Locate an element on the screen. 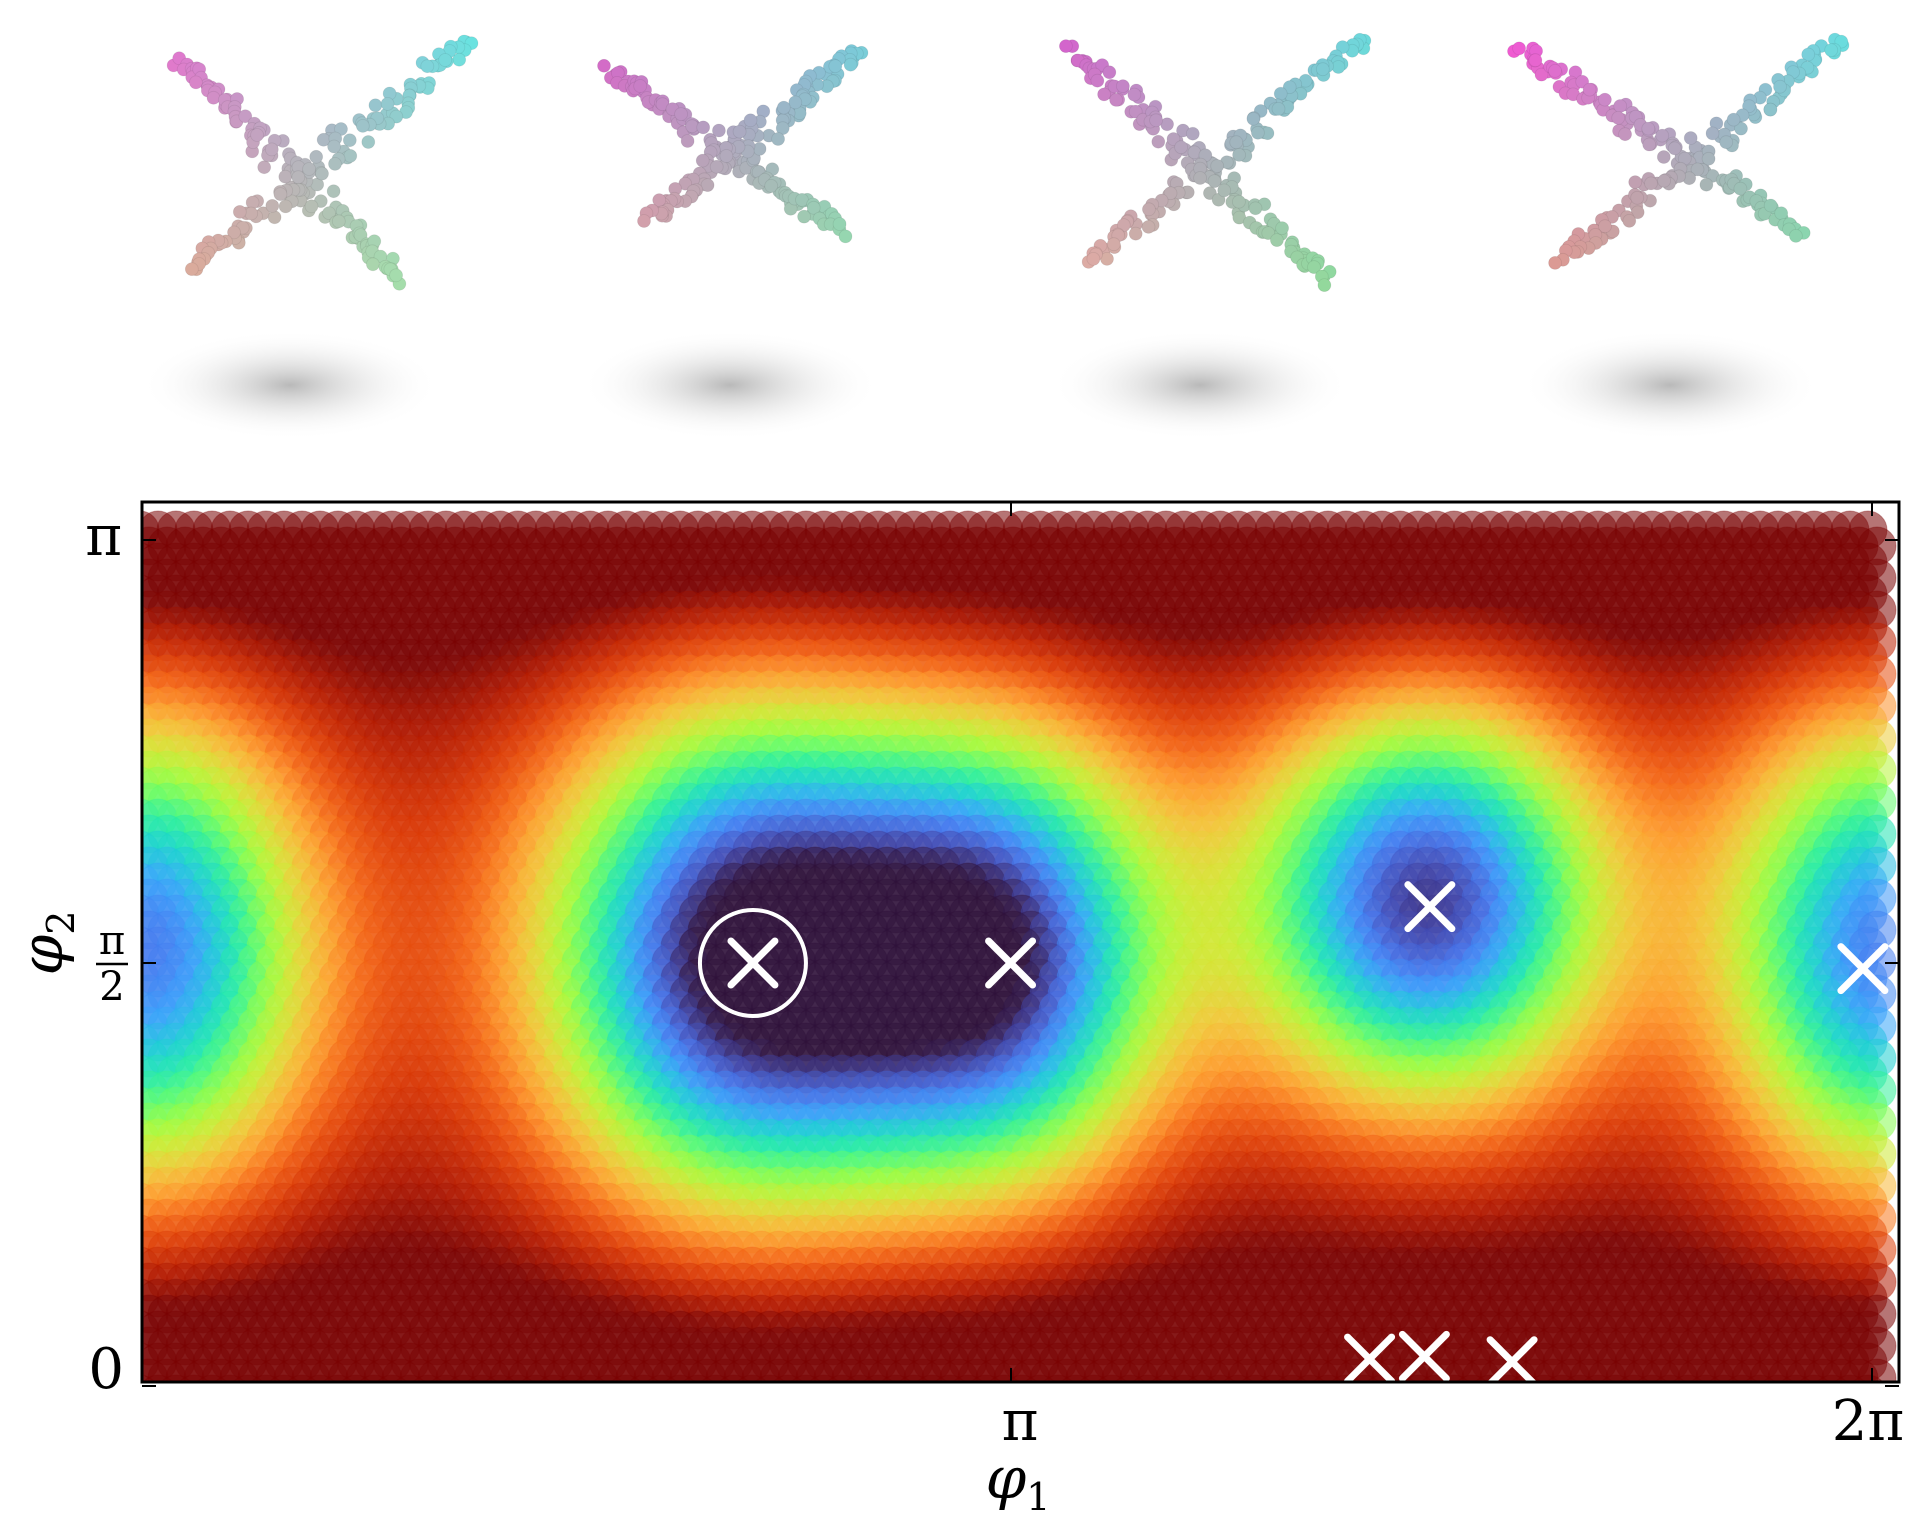 The height and width of the screenshot is (1517, 1920). airplane-2-svg is located at coordinates (730, 242).